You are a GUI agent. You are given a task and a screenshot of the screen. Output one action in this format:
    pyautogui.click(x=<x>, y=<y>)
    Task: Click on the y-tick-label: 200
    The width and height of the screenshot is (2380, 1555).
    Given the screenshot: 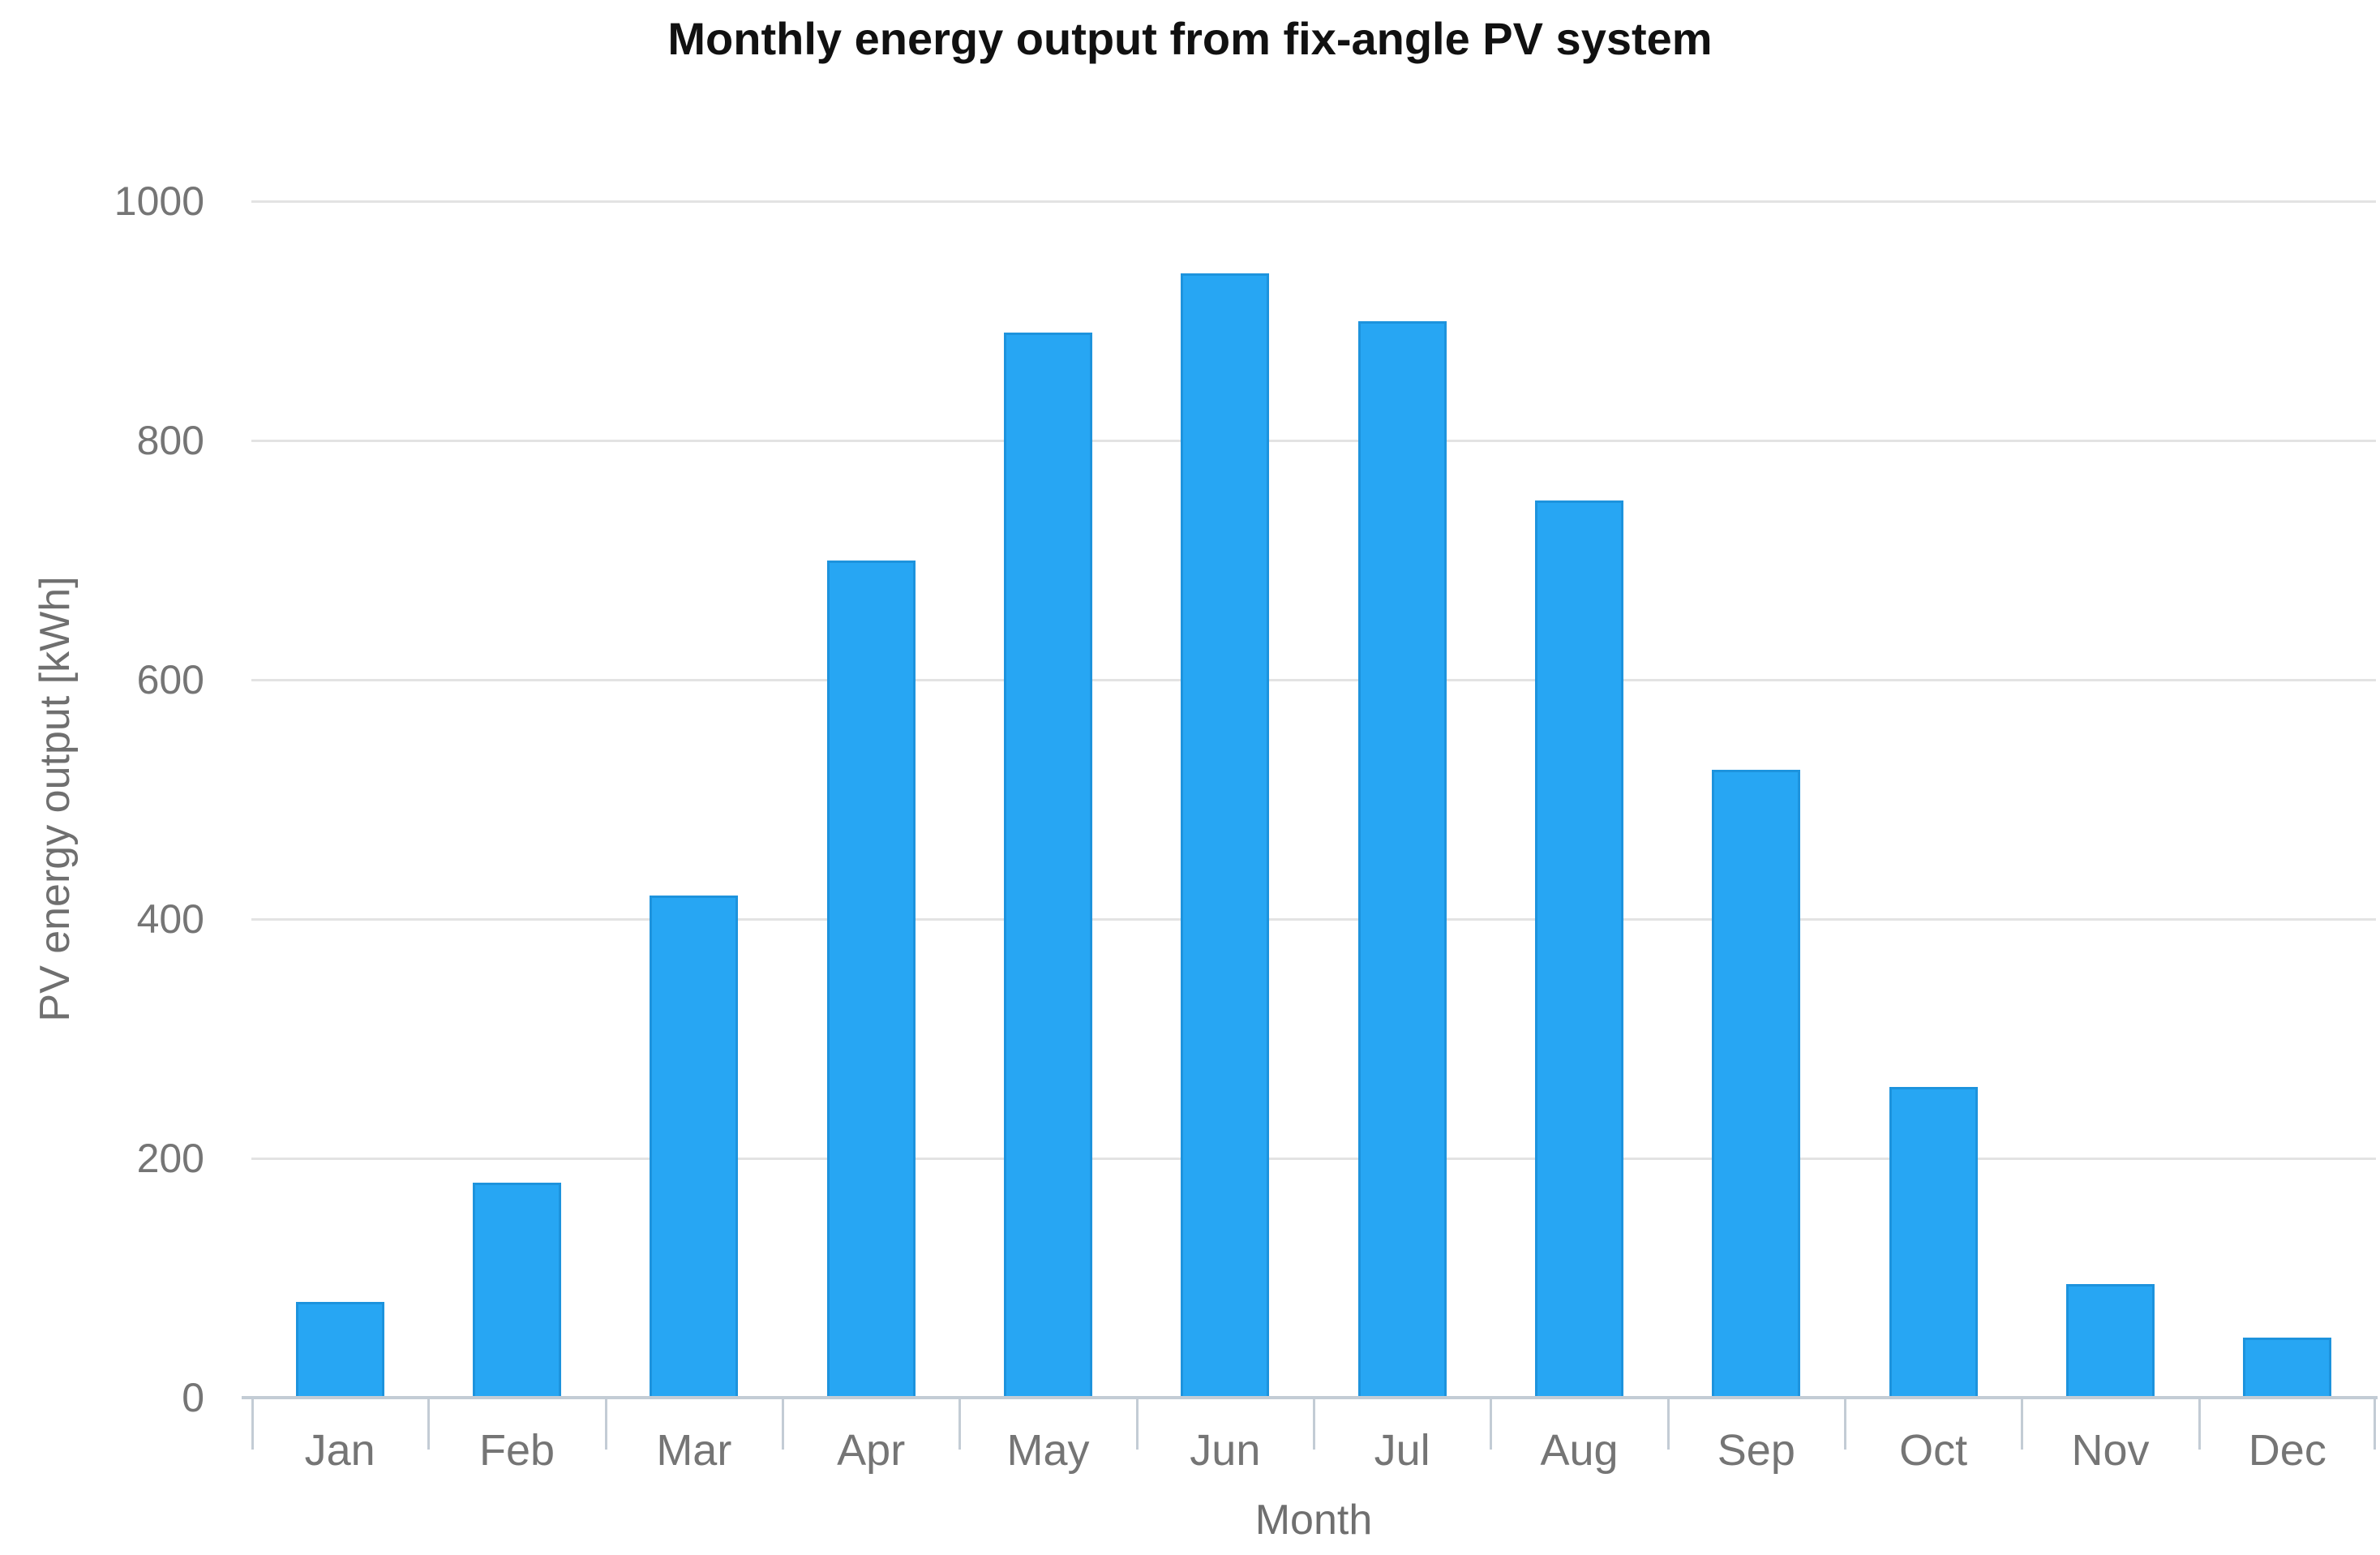 What is the action you would take?
    pyautogui.click(x=170, y=1158)
    